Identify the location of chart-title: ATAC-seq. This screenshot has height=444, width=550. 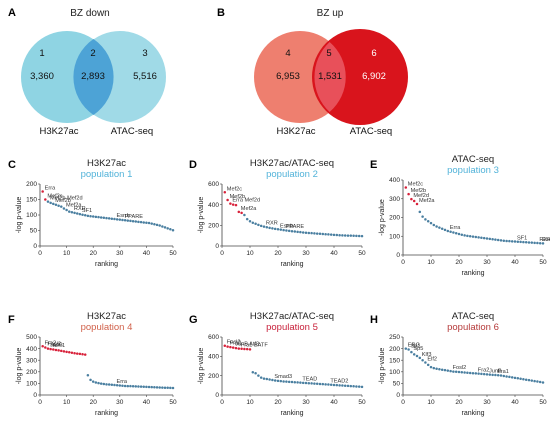
(473, 316).